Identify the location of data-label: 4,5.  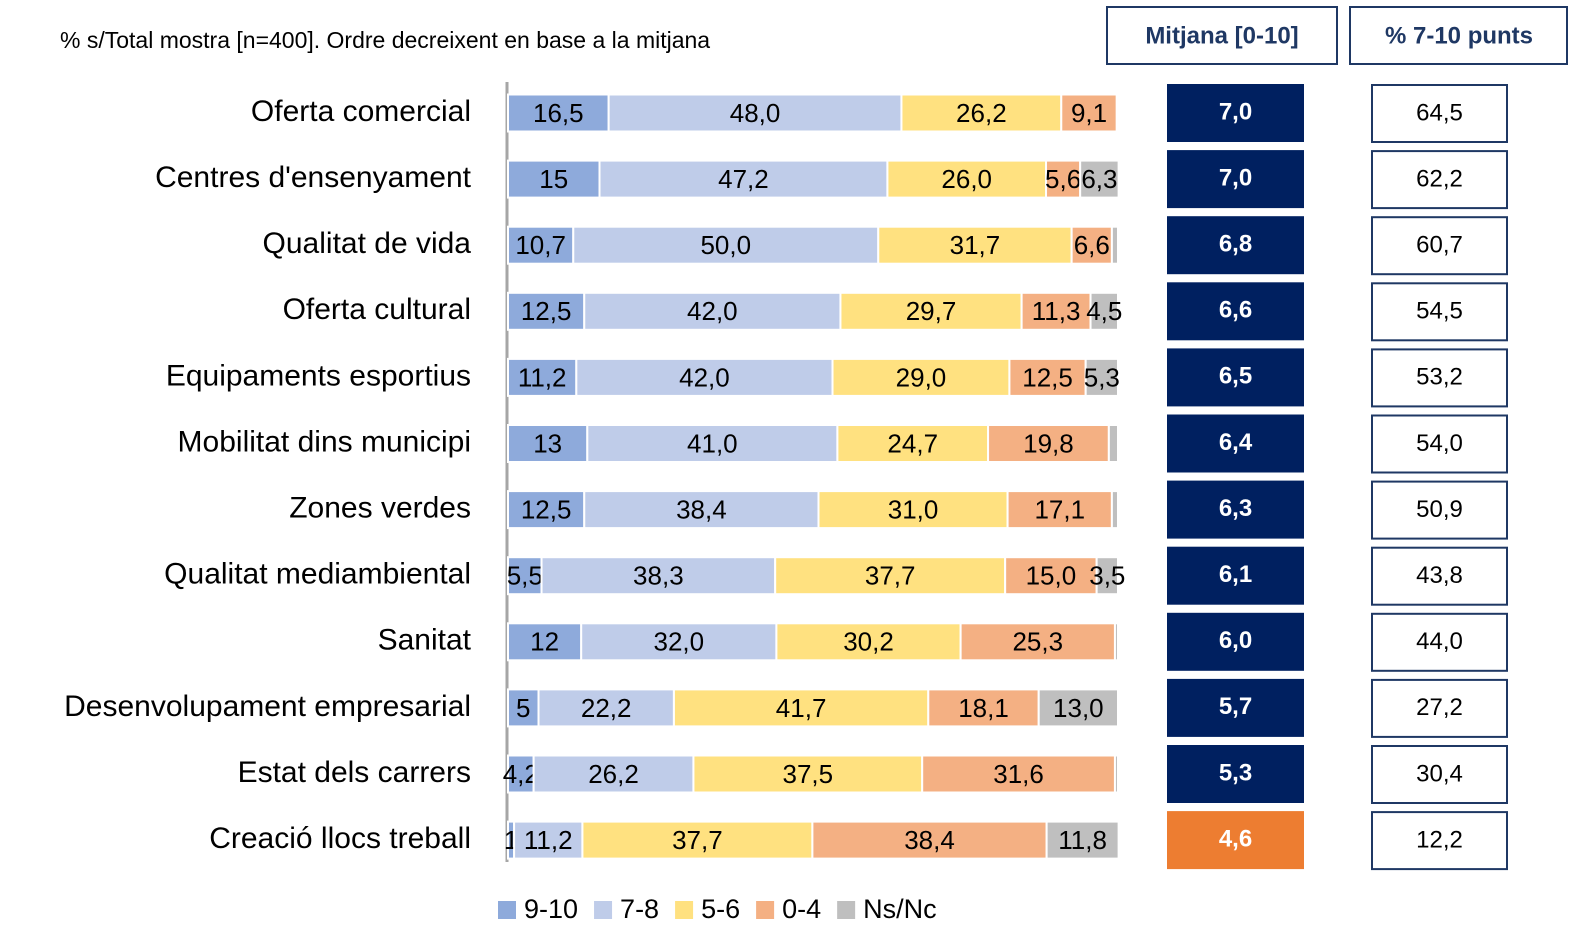
(1104, 311).